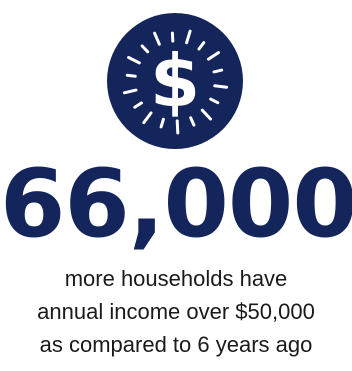 The image size is (352, 371). I want to click on caption-line-1: more households have, so click(176, 278).